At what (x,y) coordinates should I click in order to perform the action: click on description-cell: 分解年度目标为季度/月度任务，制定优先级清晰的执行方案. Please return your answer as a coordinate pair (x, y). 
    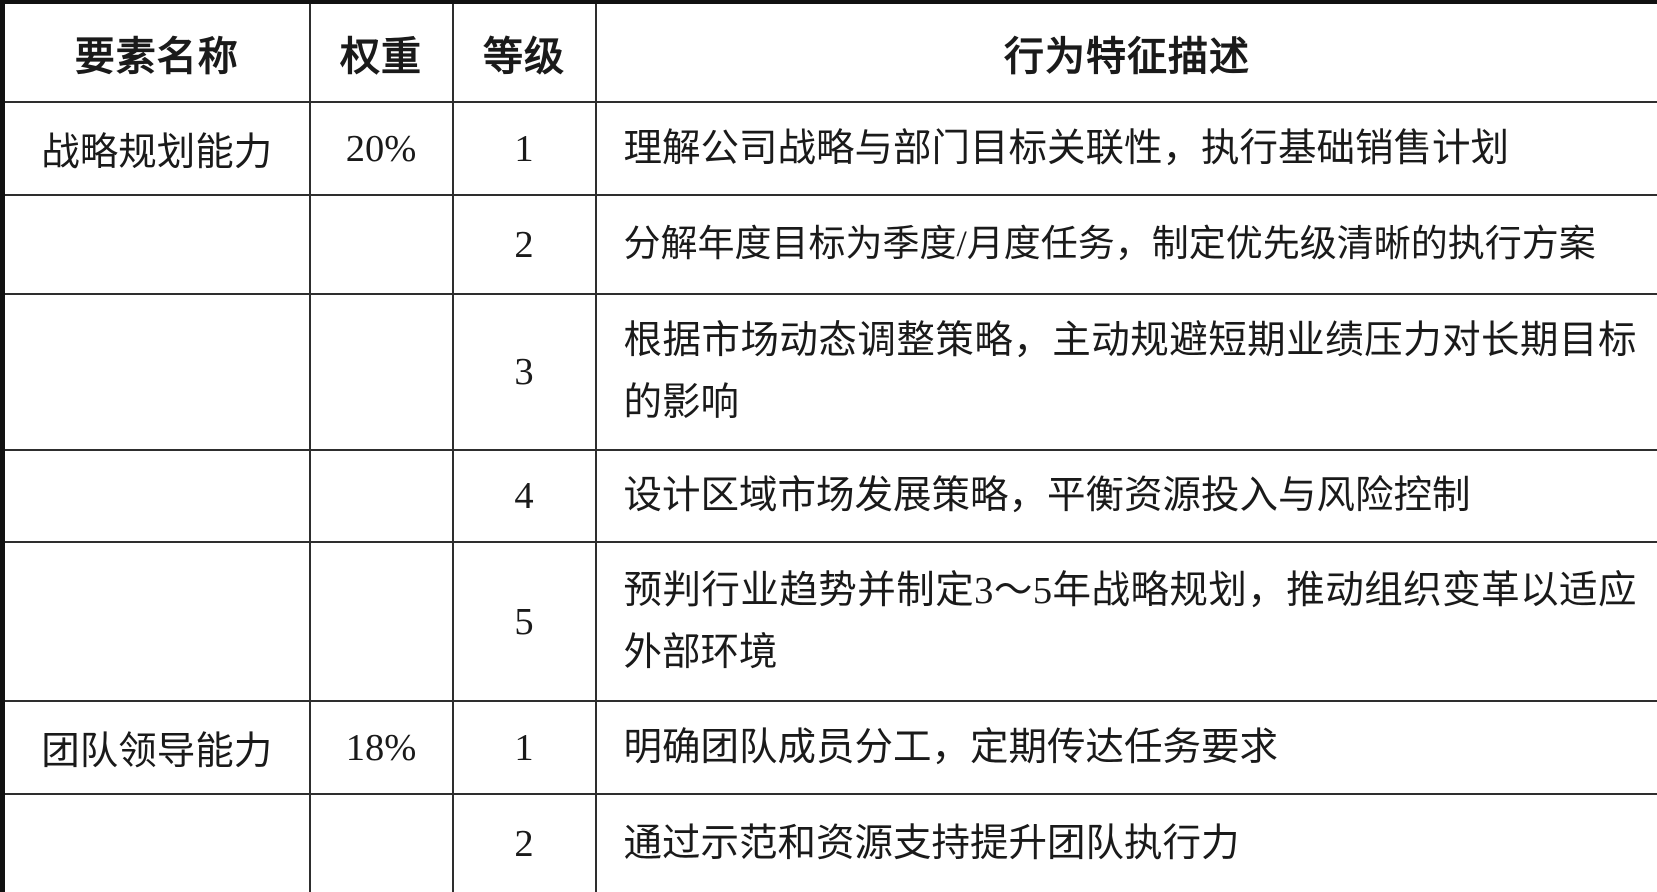
    Looking at the image, I should click on (1125, 244).